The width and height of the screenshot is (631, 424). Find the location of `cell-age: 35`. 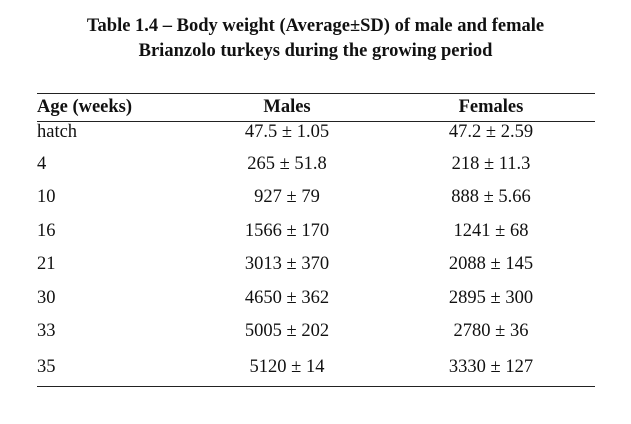

cell-age: 35 is located at coordinates (46, 366).